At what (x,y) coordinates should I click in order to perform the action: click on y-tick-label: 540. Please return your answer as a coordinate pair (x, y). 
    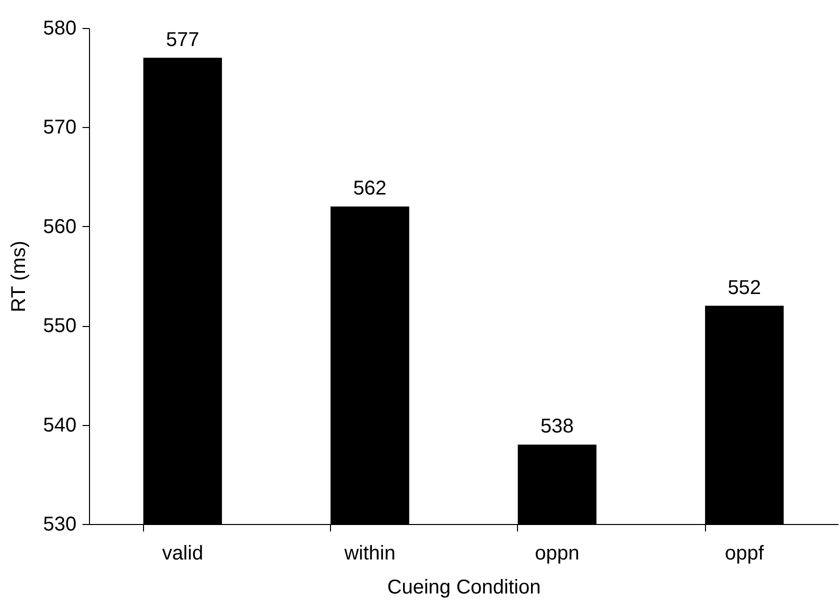
    Looking at the image, I should click on (59, 425).